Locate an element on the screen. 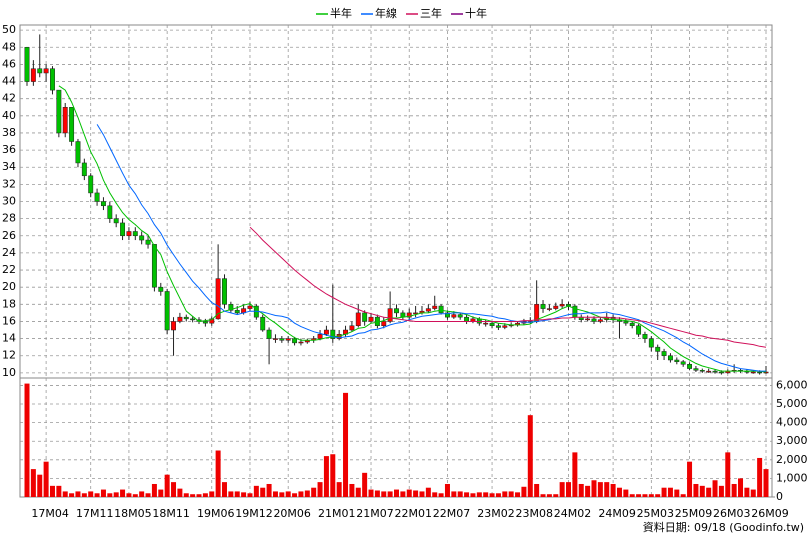 The width and height of the screenshot is (808, 540). x-tick-label: 21M01 is located at coordinates (337, 513).